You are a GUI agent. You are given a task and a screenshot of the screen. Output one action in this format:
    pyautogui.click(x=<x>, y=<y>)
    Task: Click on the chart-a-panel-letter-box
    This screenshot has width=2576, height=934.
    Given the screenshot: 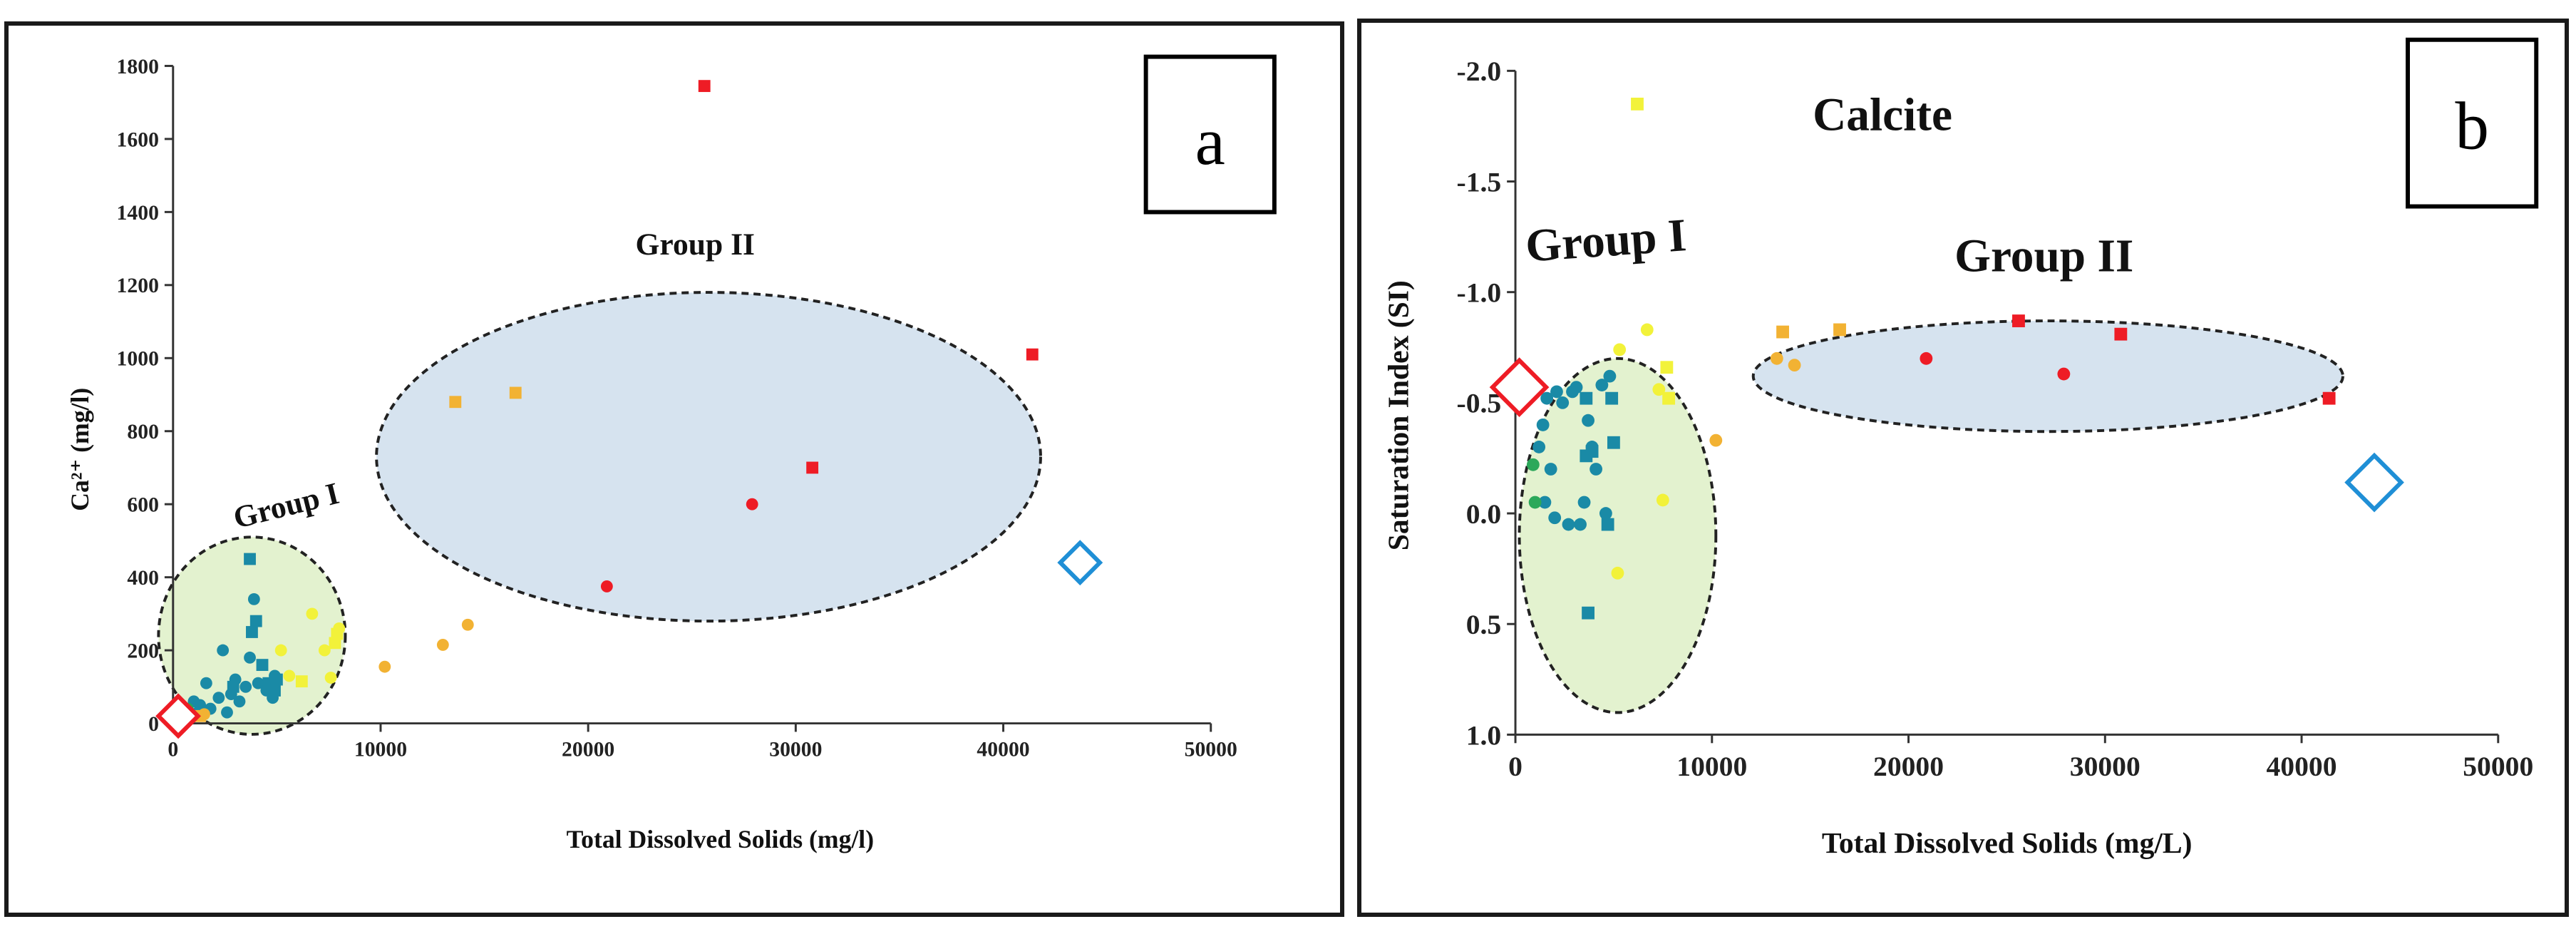 What is the action you would take?
    pyautogui.click(x=1210, y=134)
    